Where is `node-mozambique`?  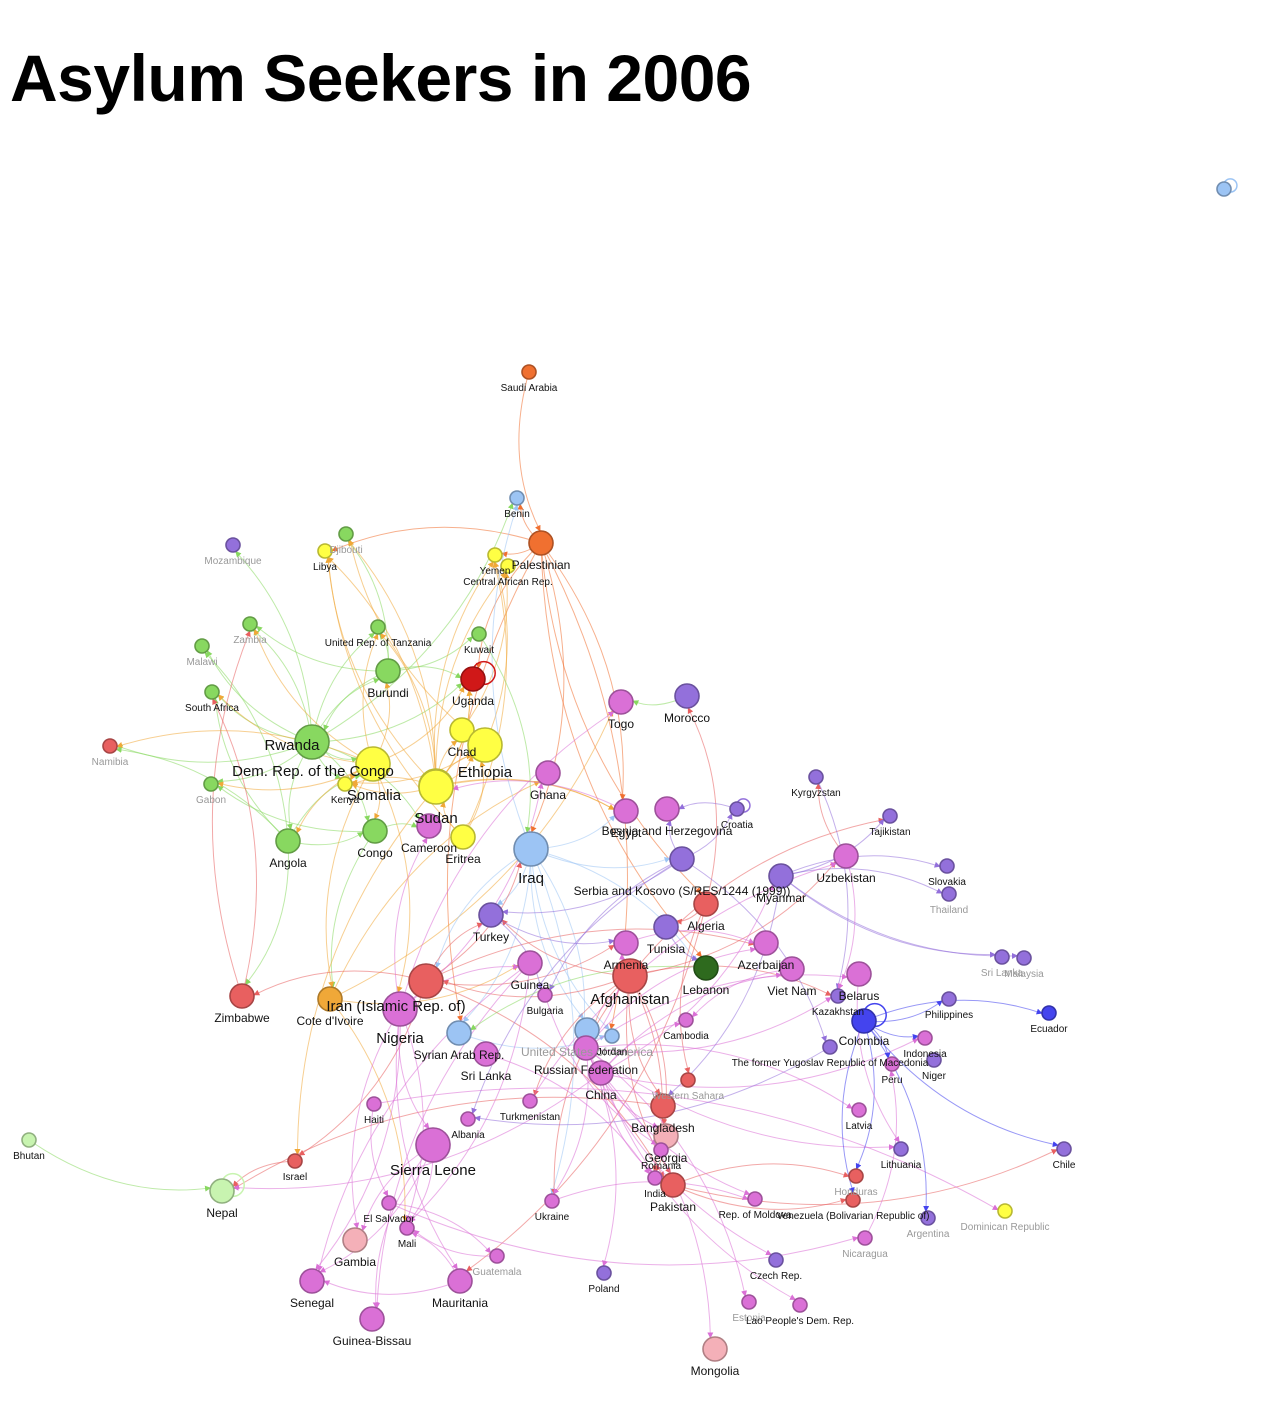 node-mozambique is located at coordinates (233, 545).